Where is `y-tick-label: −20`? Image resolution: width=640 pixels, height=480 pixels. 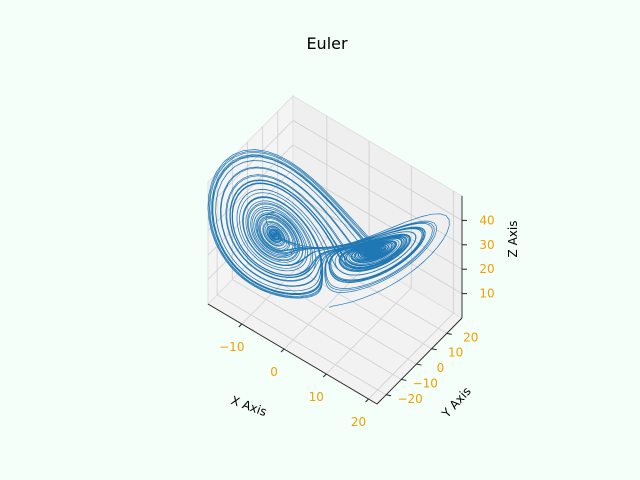
y-tick-label: −20 is located at coordinates (409, 399).